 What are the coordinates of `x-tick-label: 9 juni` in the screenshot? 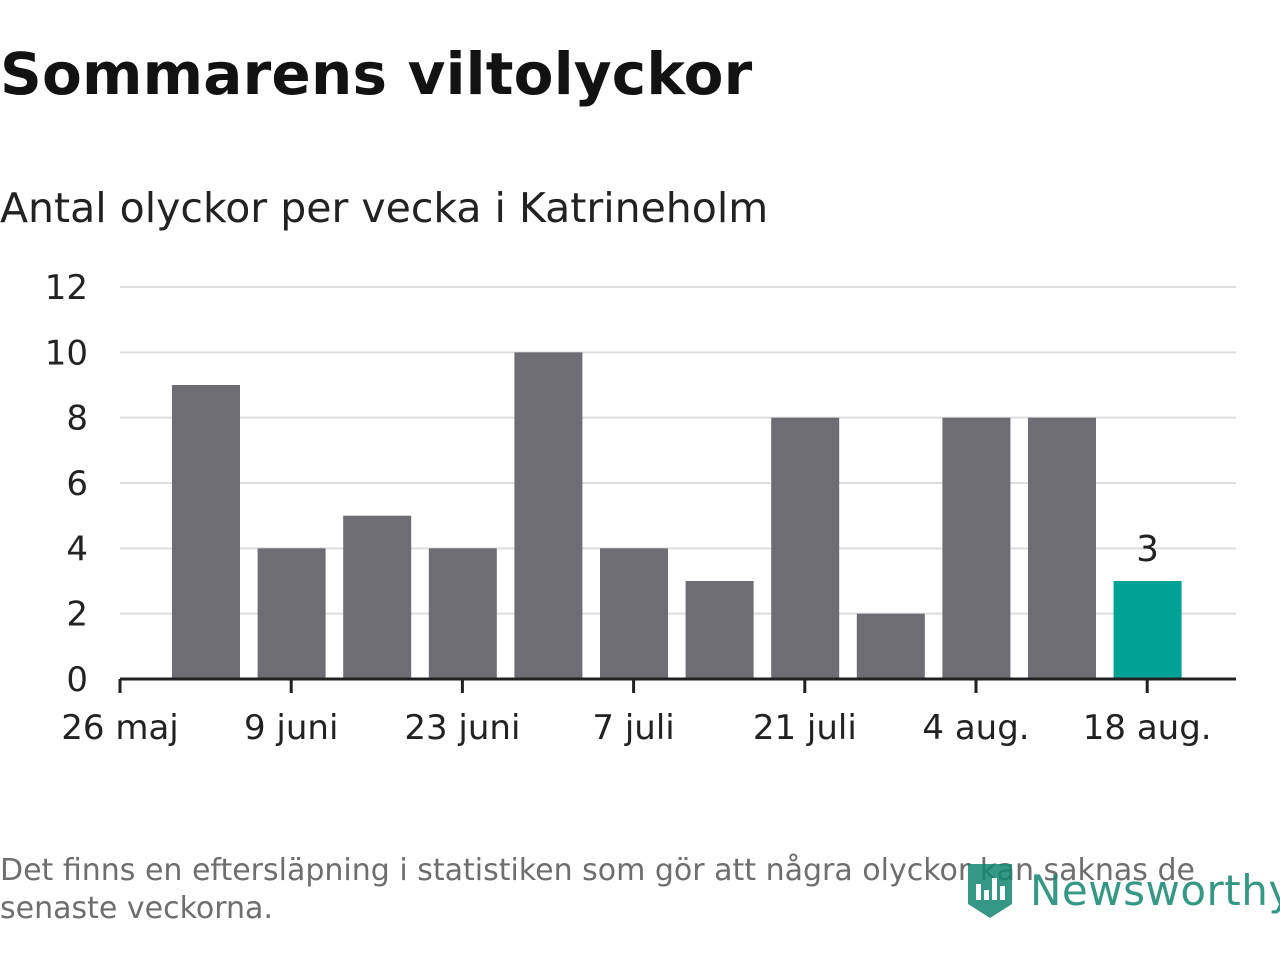 It's located at (291, 728).